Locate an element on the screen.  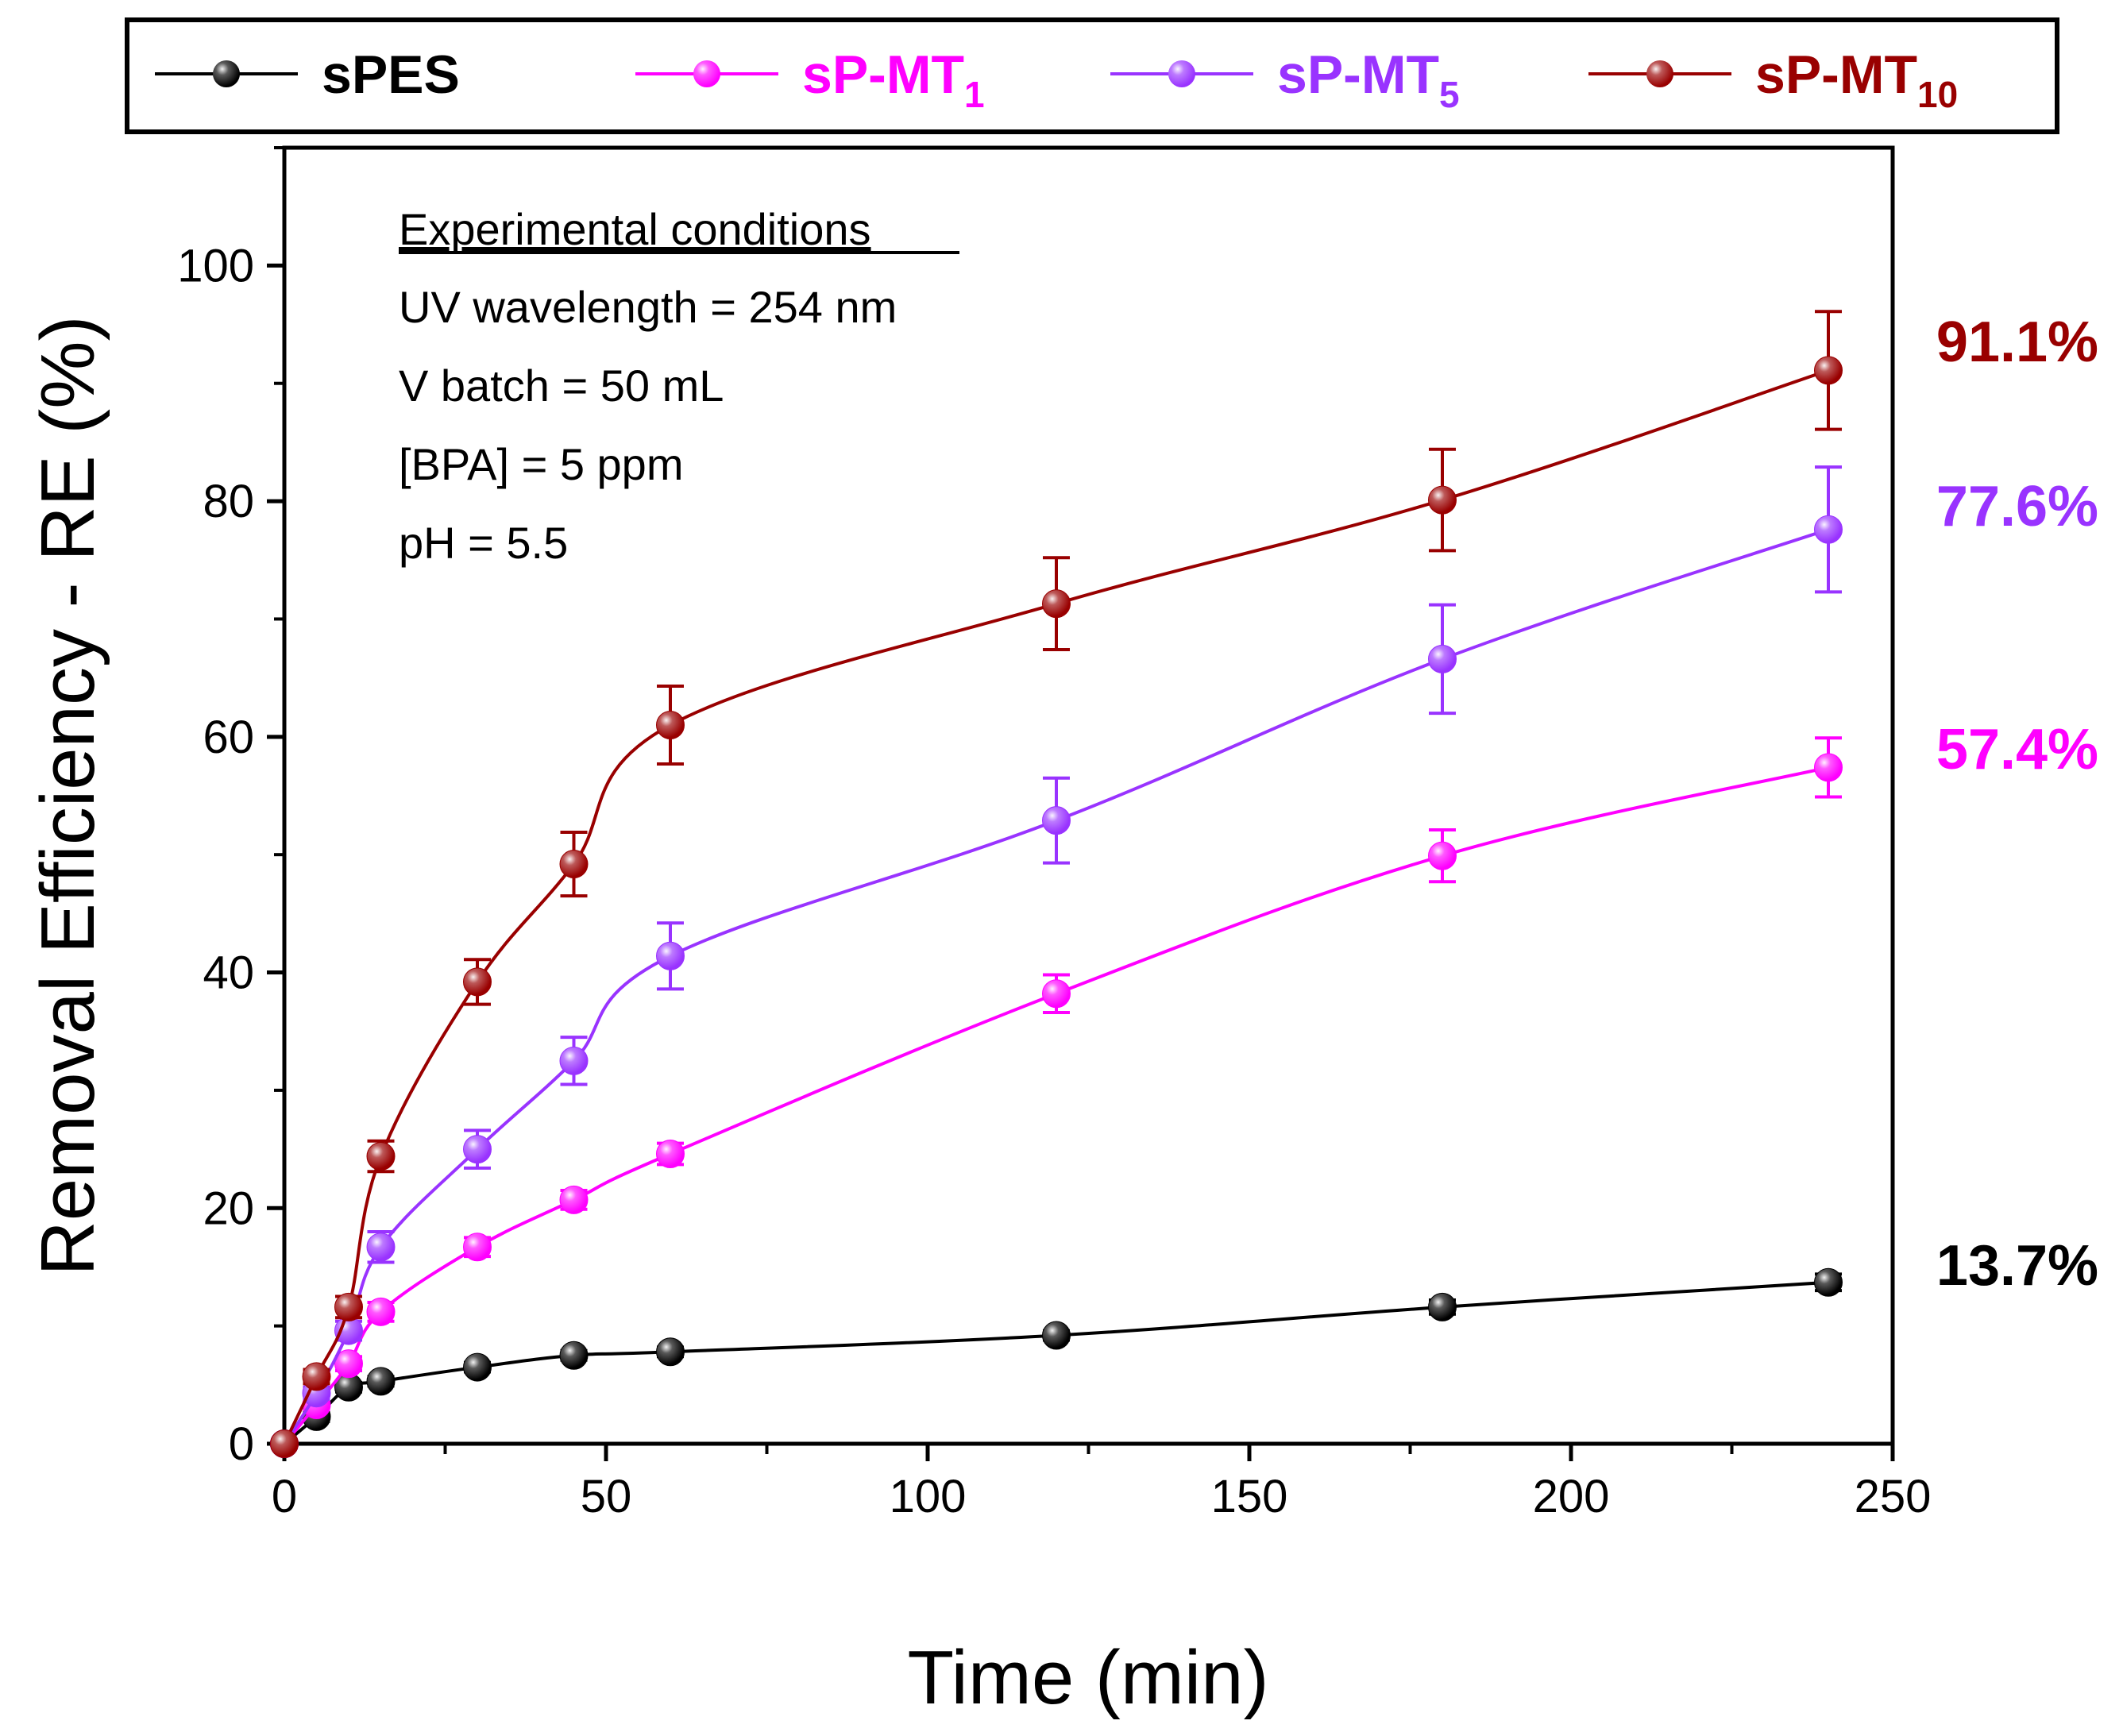
x-tick-label: 200 is located at coordinates (1572, 1496).